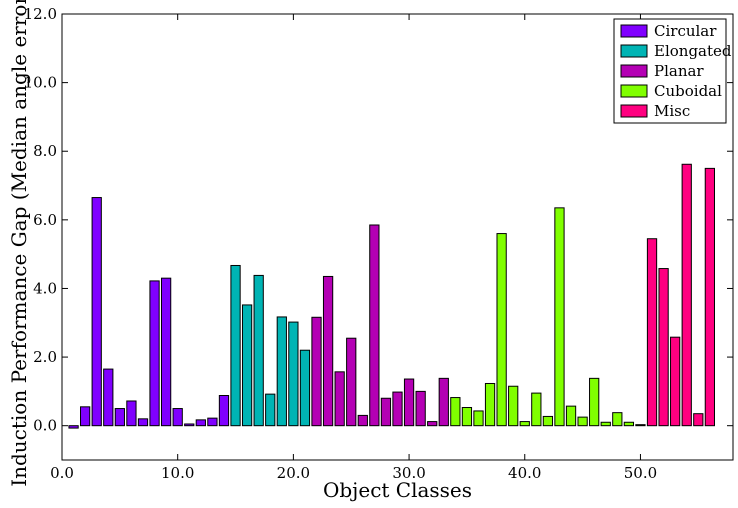 The height and width of the screenshot is (508, 738). I want to click on legend: Circular Elongated Planar Cuboidal Misc, so click(672, 71).